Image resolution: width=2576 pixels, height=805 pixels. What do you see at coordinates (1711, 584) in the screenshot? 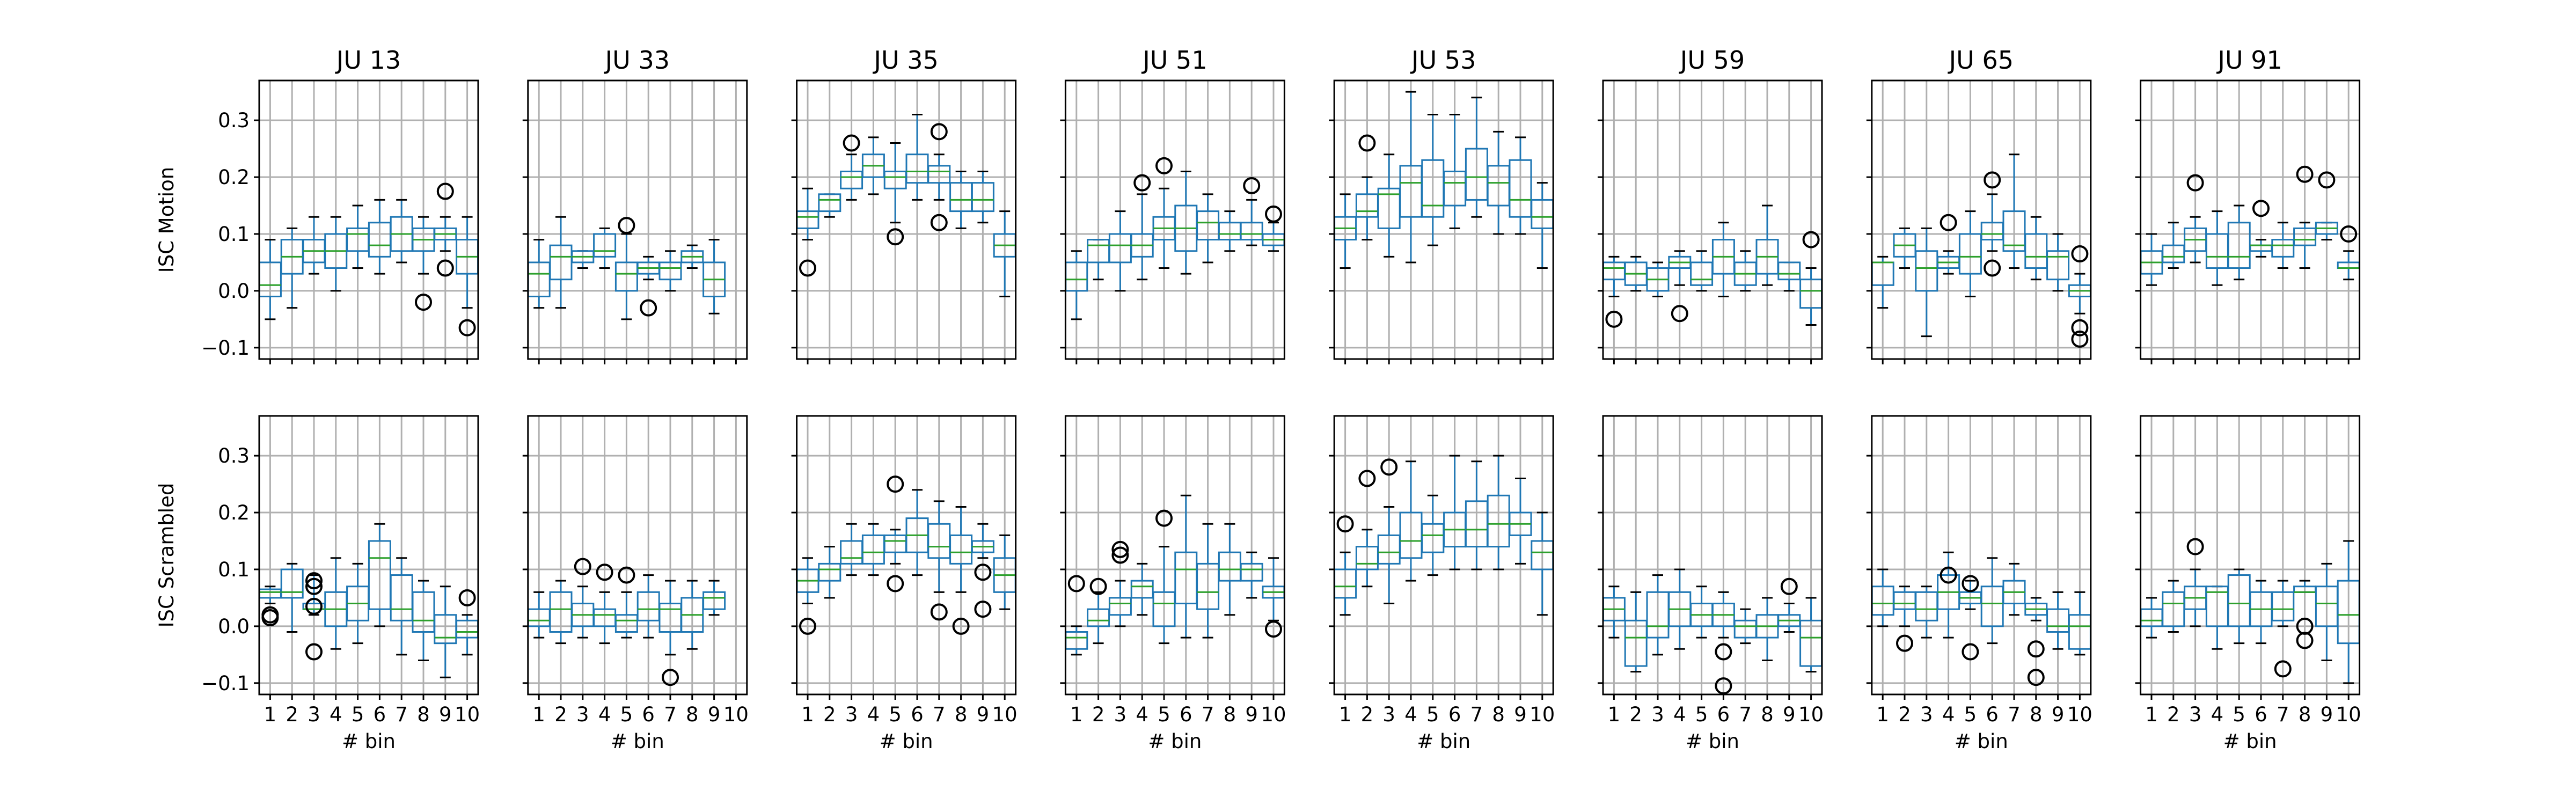
I see `panel-14: 1 2 3 4 5 6 7 8 9 10 # bin` at bounding box center [1711, 584].